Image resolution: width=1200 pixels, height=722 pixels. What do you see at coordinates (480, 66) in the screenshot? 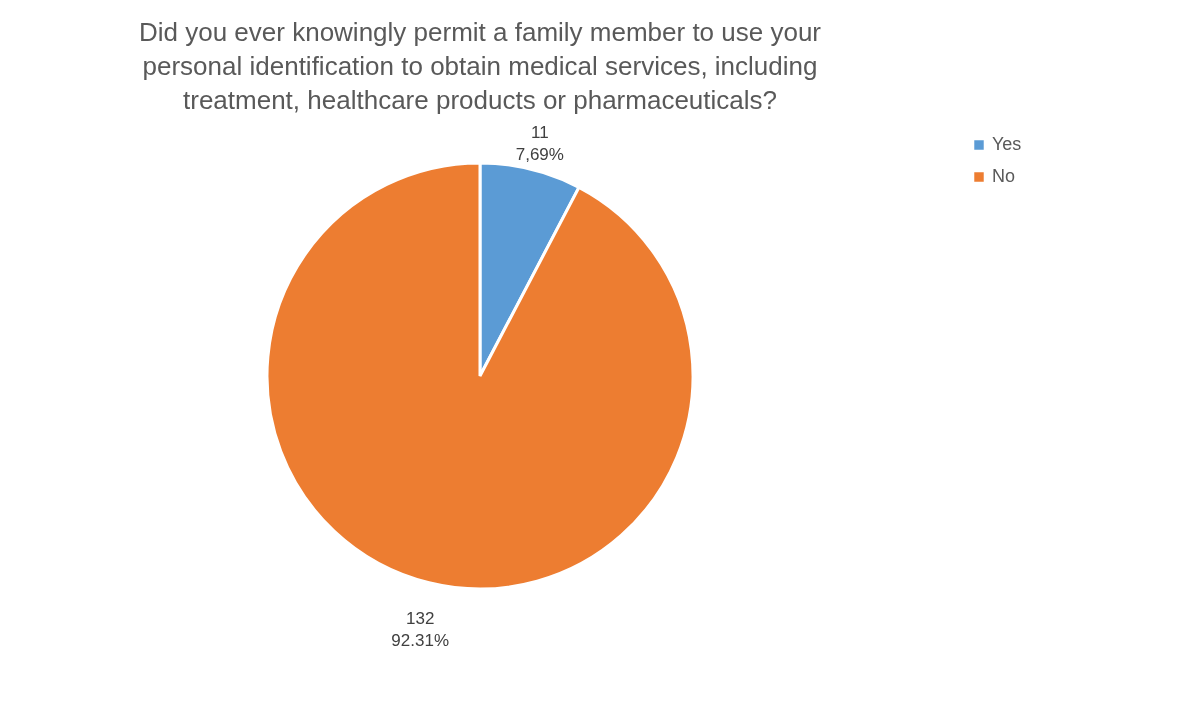
I see `chart-title: Did you ever knowingly permit a family member to use your personal identification to obtain medical services, including treatment, healthcare products or pharmaceuticals?` at bounding box center [480, 66].